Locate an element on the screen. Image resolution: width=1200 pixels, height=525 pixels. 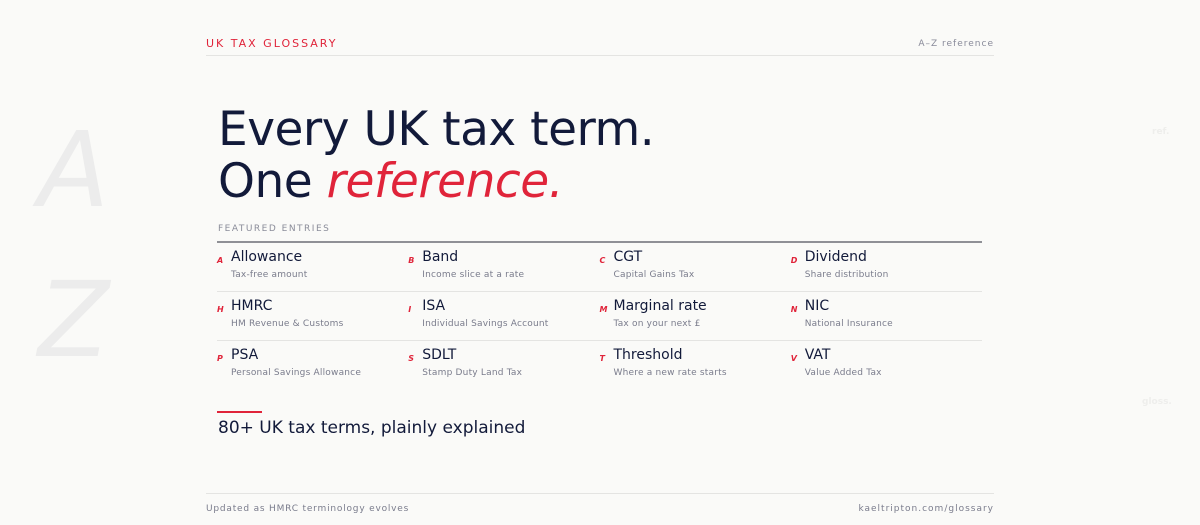
glossary-entry: H HMRC HM Revenue & Customs is located at coordinates (312, 316).